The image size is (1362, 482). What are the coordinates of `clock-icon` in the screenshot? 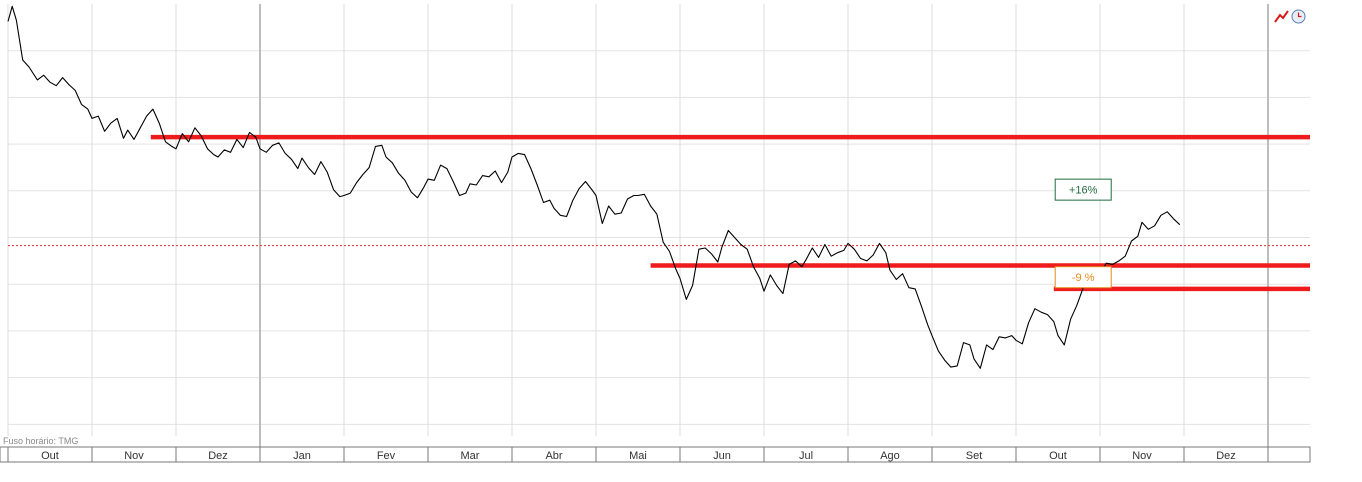 It's located at (1298, 16).